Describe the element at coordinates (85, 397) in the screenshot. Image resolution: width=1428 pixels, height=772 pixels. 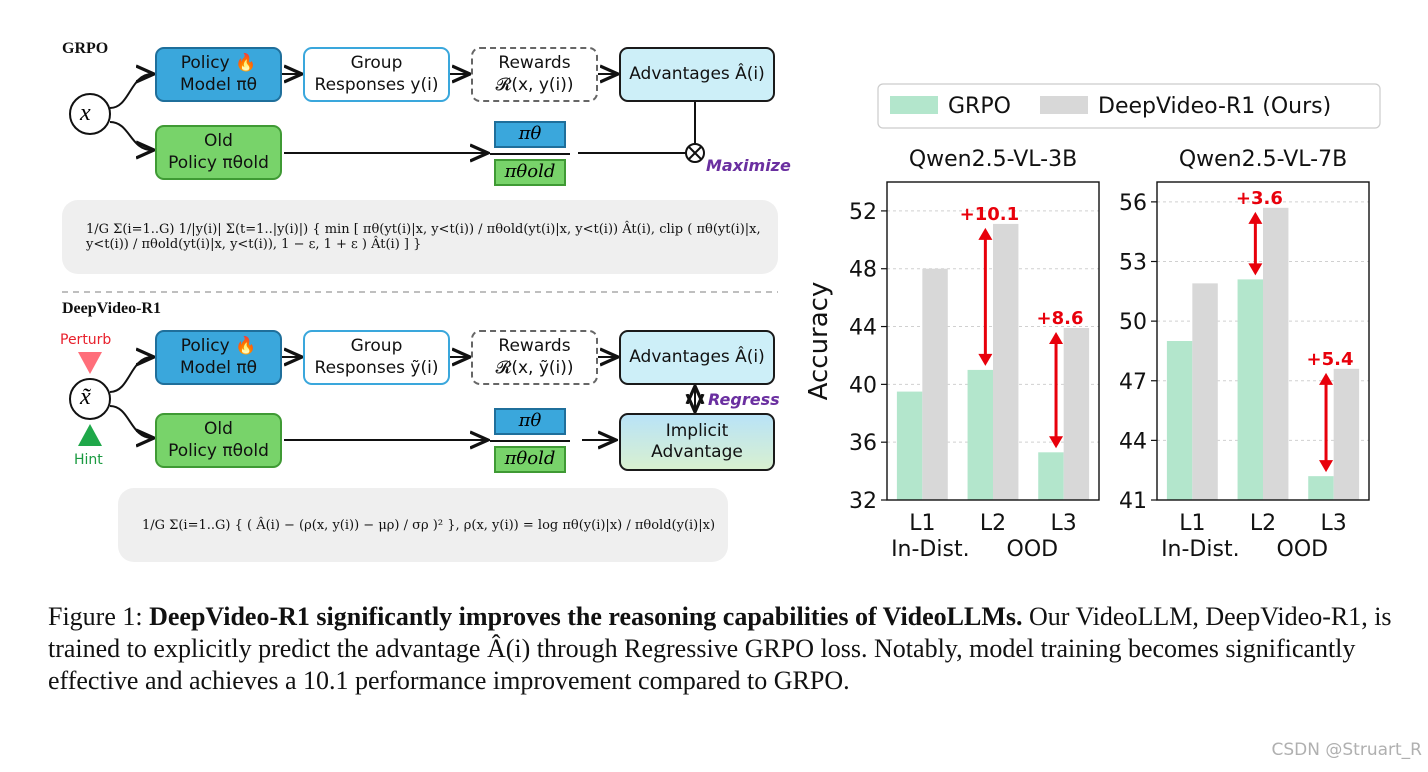
I see `x-tilde-symbol: x̃` at that location.